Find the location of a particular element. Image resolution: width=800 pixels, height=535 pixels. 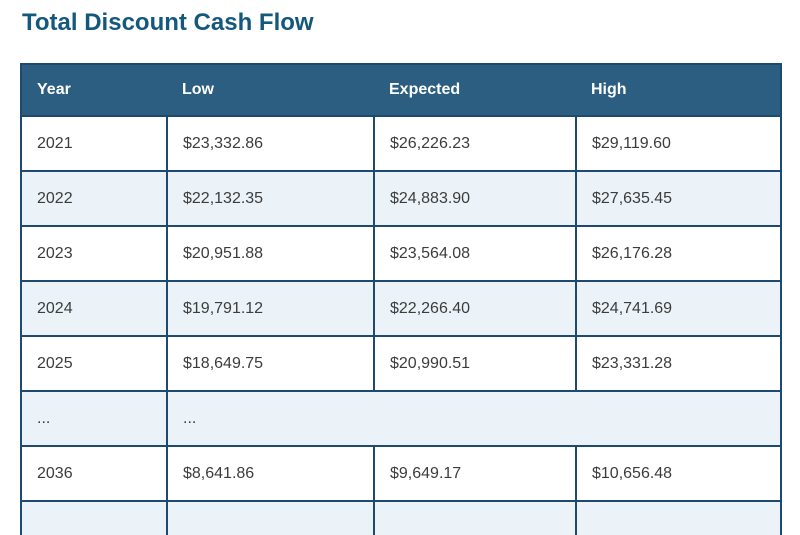

table-cell: $26,176.28 is located at coordinates (678, 253).